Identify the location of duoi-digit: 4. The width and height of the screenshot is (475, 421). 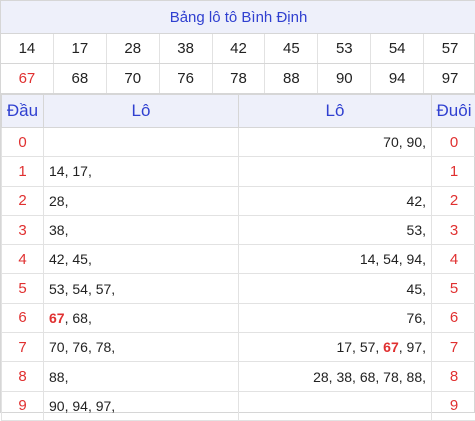
(453, 259).